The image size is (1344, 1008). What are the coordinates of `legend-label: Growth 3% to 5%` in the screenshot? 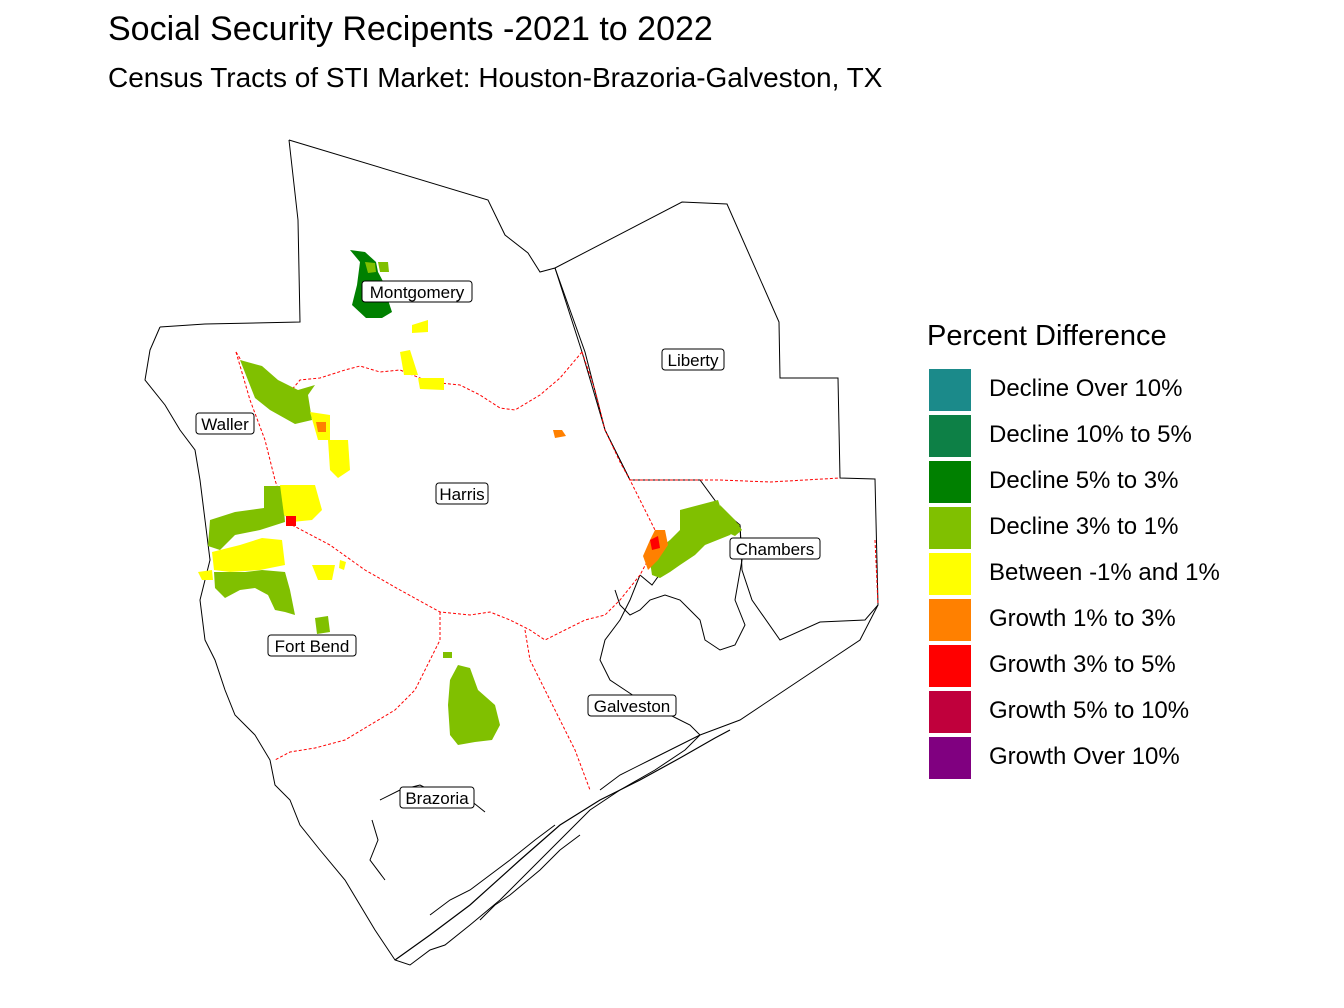 It's located at (1082, 664).